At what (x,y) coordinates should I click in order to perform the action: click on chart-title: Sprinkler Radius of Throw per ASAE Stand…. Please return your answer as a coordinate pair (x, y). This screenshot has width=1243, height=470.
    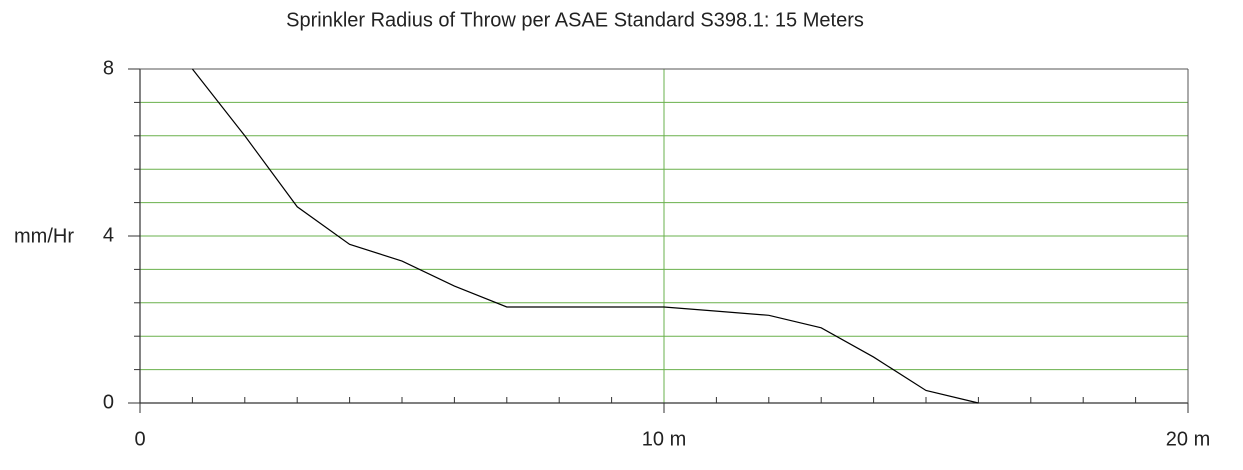
    Looking at the image, I should click on (575, 20).